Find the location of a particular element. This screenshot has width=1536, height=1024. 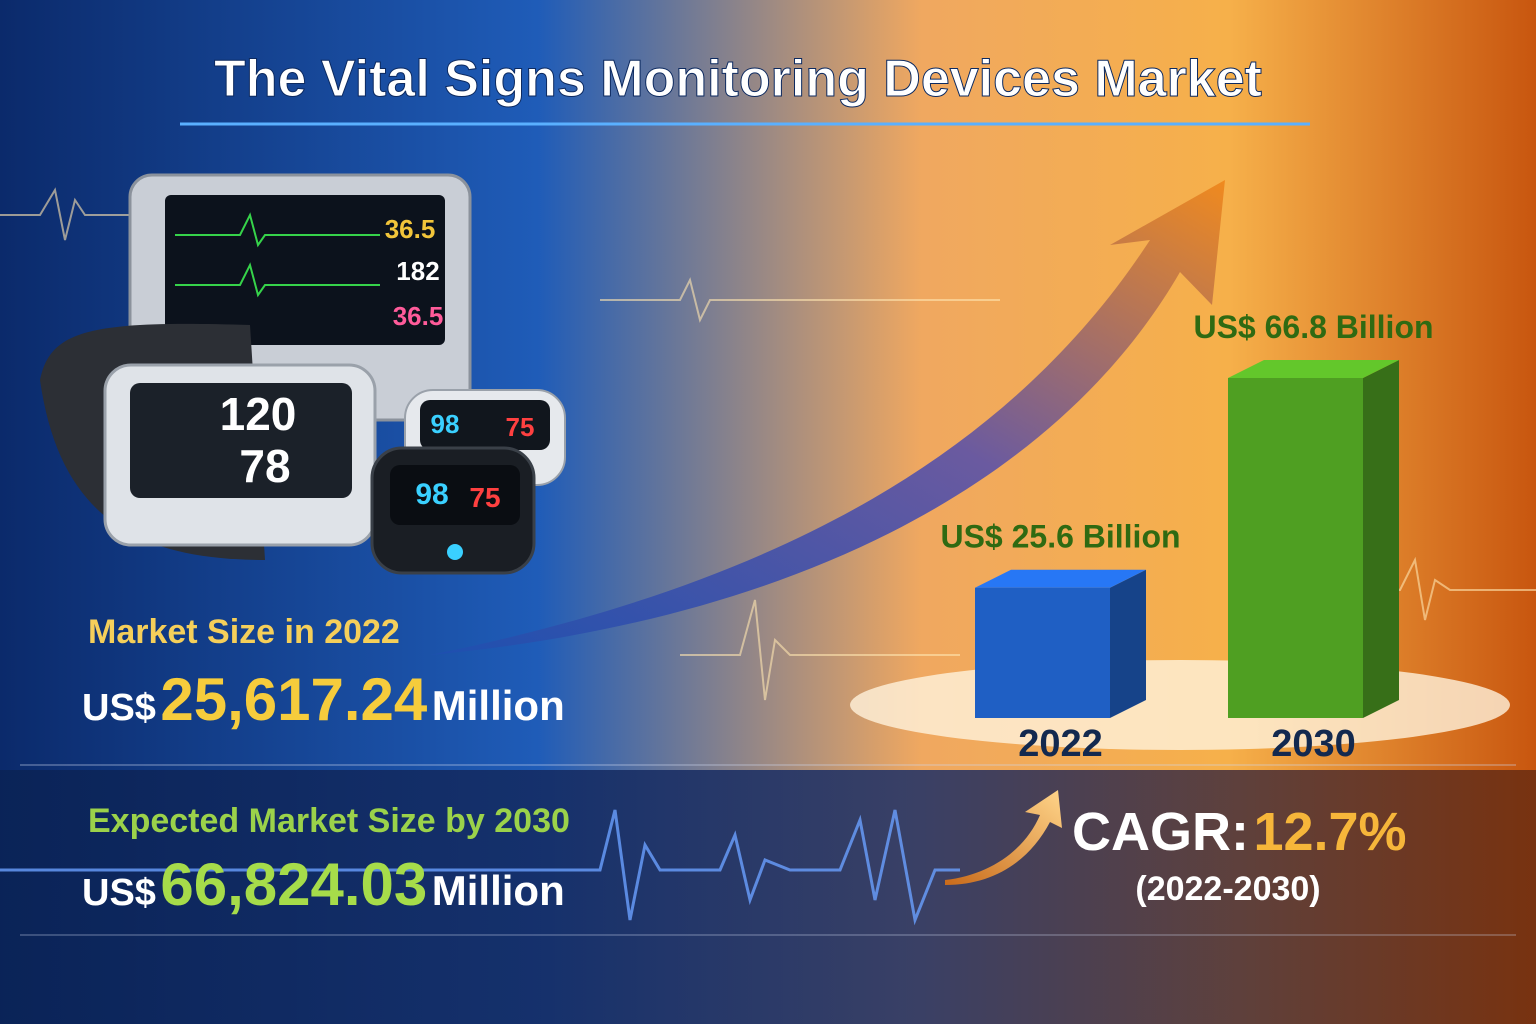

bar-chart: US$ 25.6 Billion 2022 US$ 66.8 Billion 2030 is located at coordinates (1186, 537).